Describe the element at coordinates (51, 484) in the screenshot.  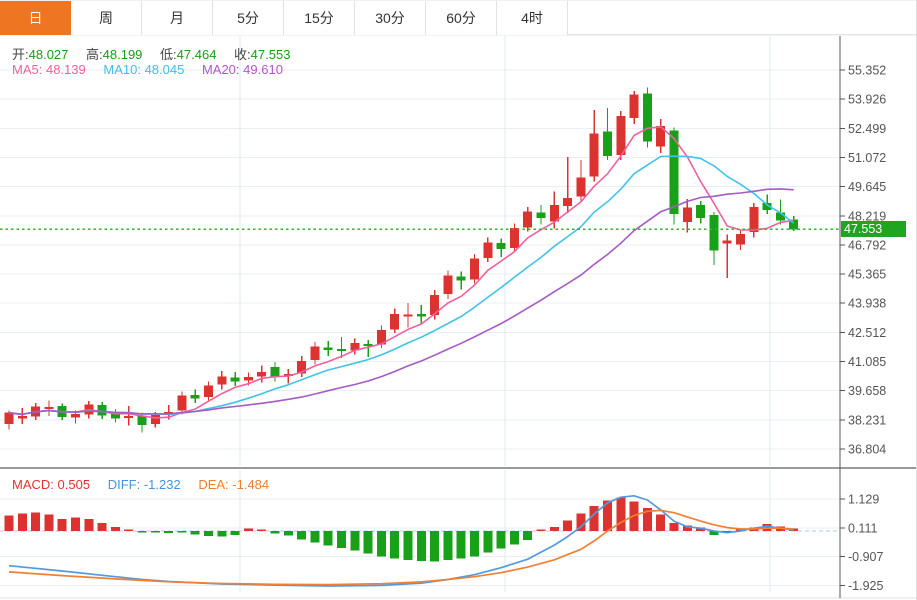
I see `macd-label: MACD: 0.505` at that location.